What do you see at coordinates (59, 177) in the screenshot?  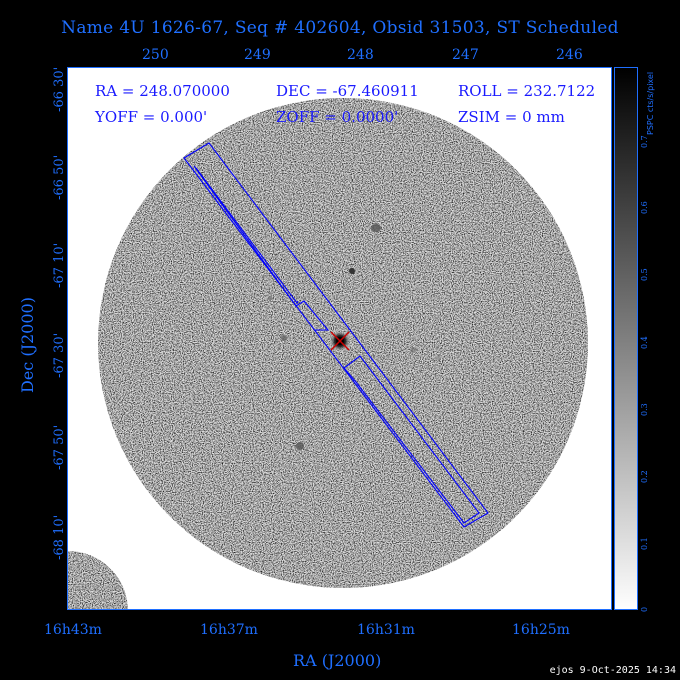 I see `left-tick-label: -66 50'` at bounding box center [59, 177].